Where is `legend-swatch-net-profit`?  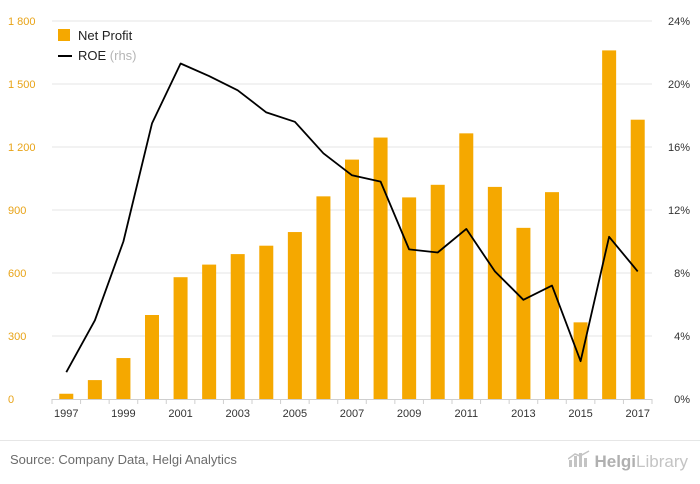 legend-swatch-net-profit is located at coordinates (64, 35).